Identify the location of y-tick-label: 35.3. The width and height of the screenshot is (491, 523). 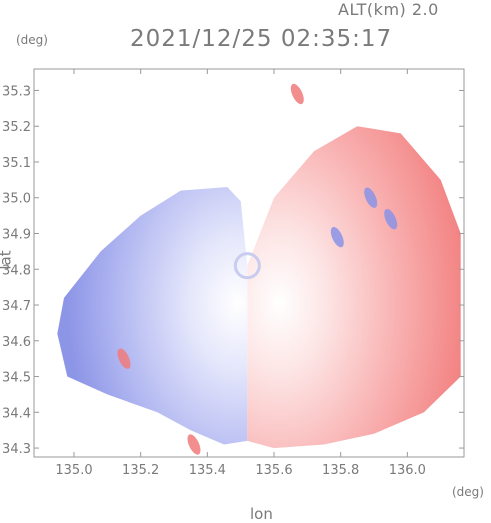
(16, 91).